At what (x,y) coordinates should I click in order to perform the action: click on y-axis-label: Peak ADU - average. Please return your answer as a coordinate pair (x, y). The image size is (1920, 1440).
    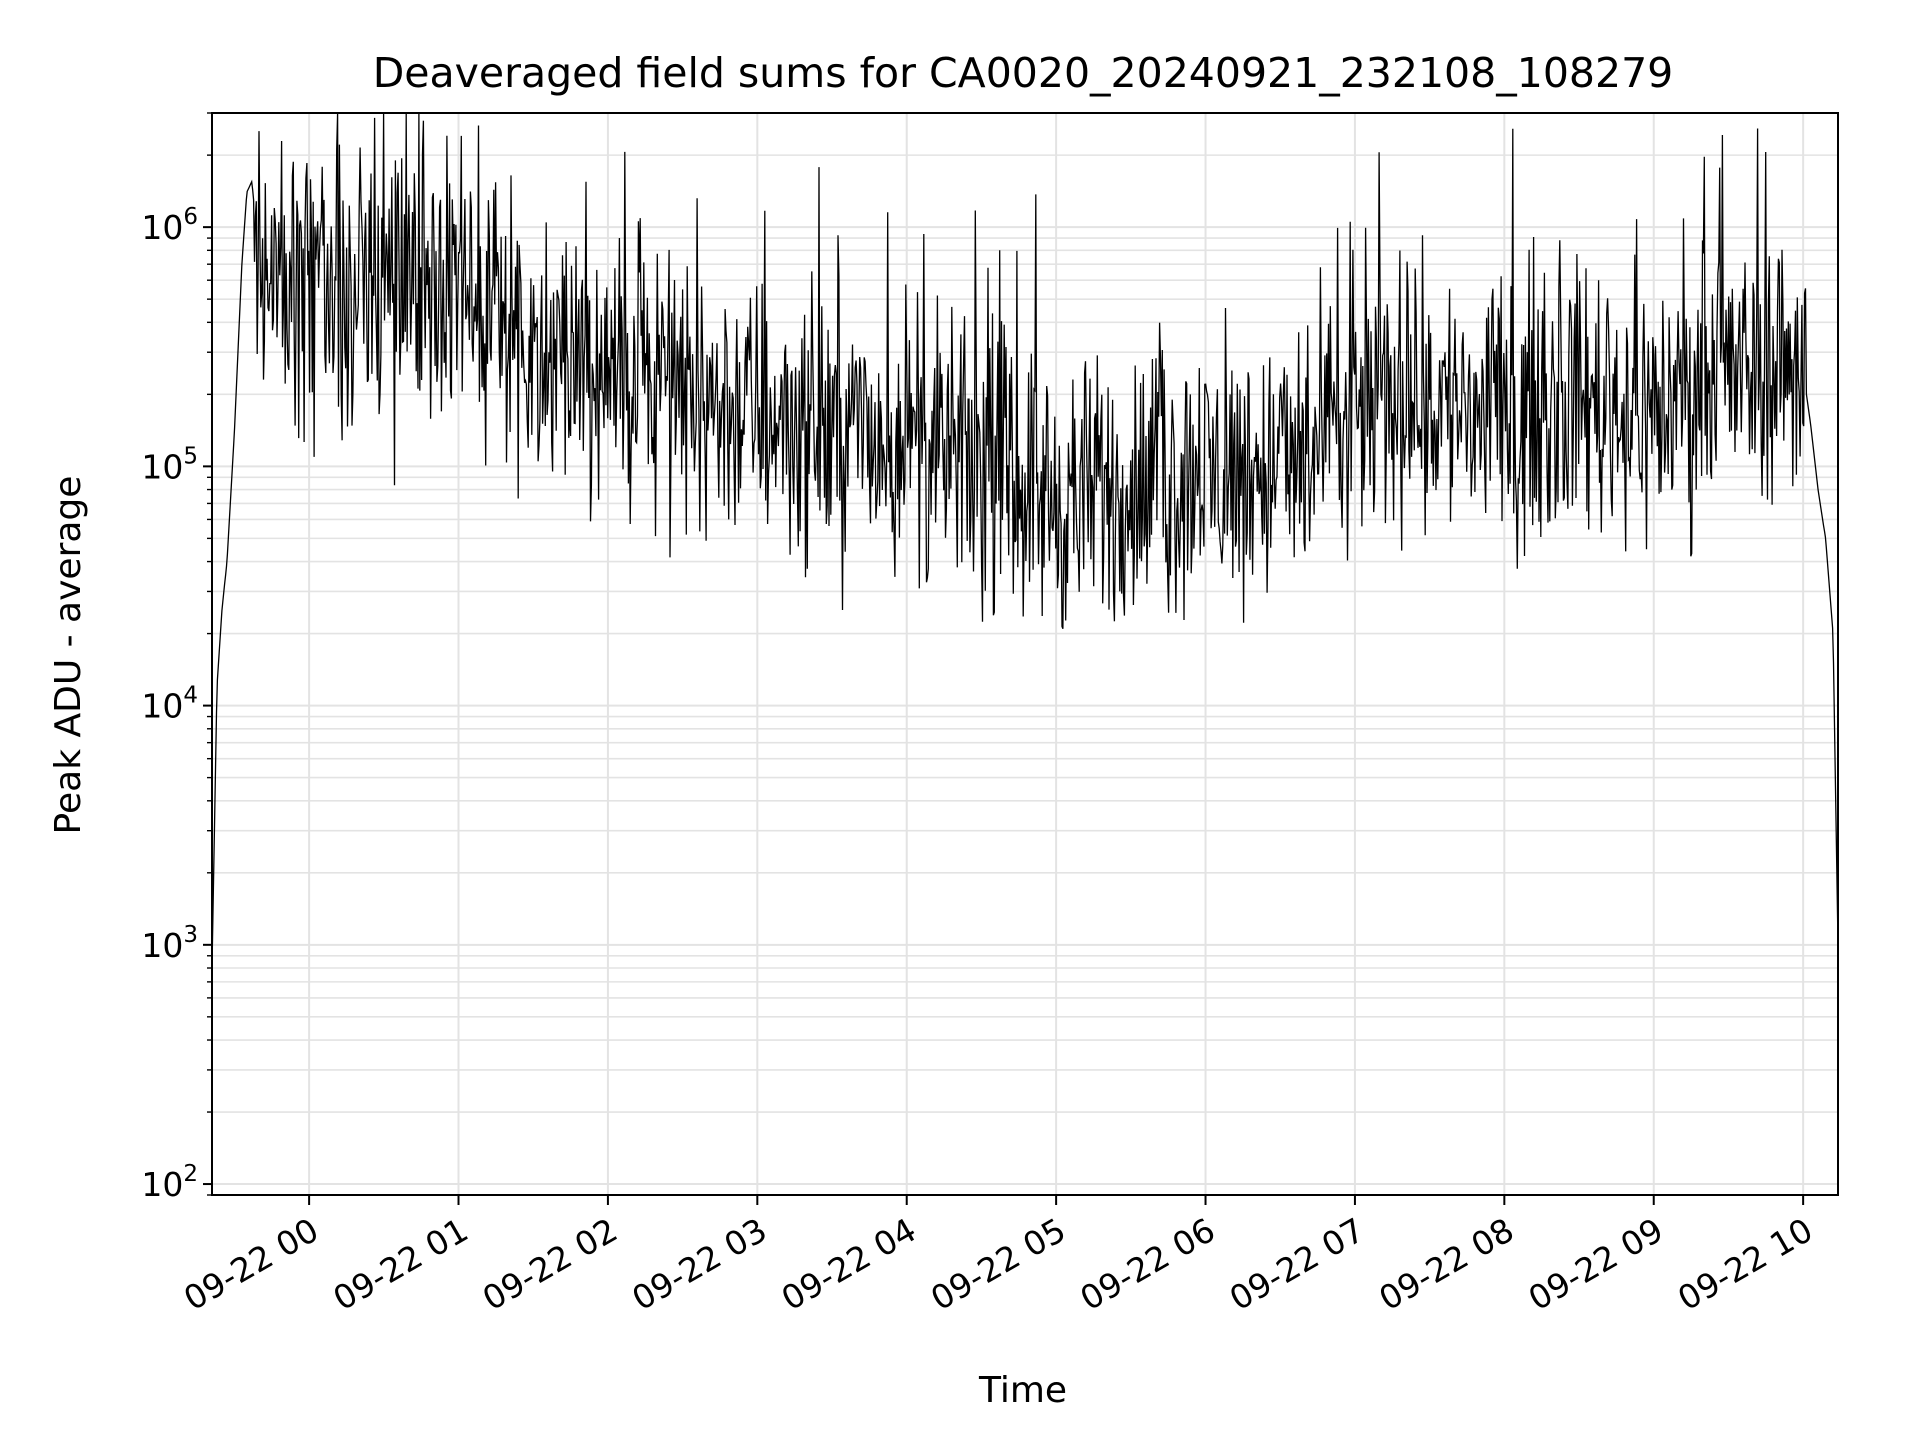
    Looking at the image, I should click on (68, 655).